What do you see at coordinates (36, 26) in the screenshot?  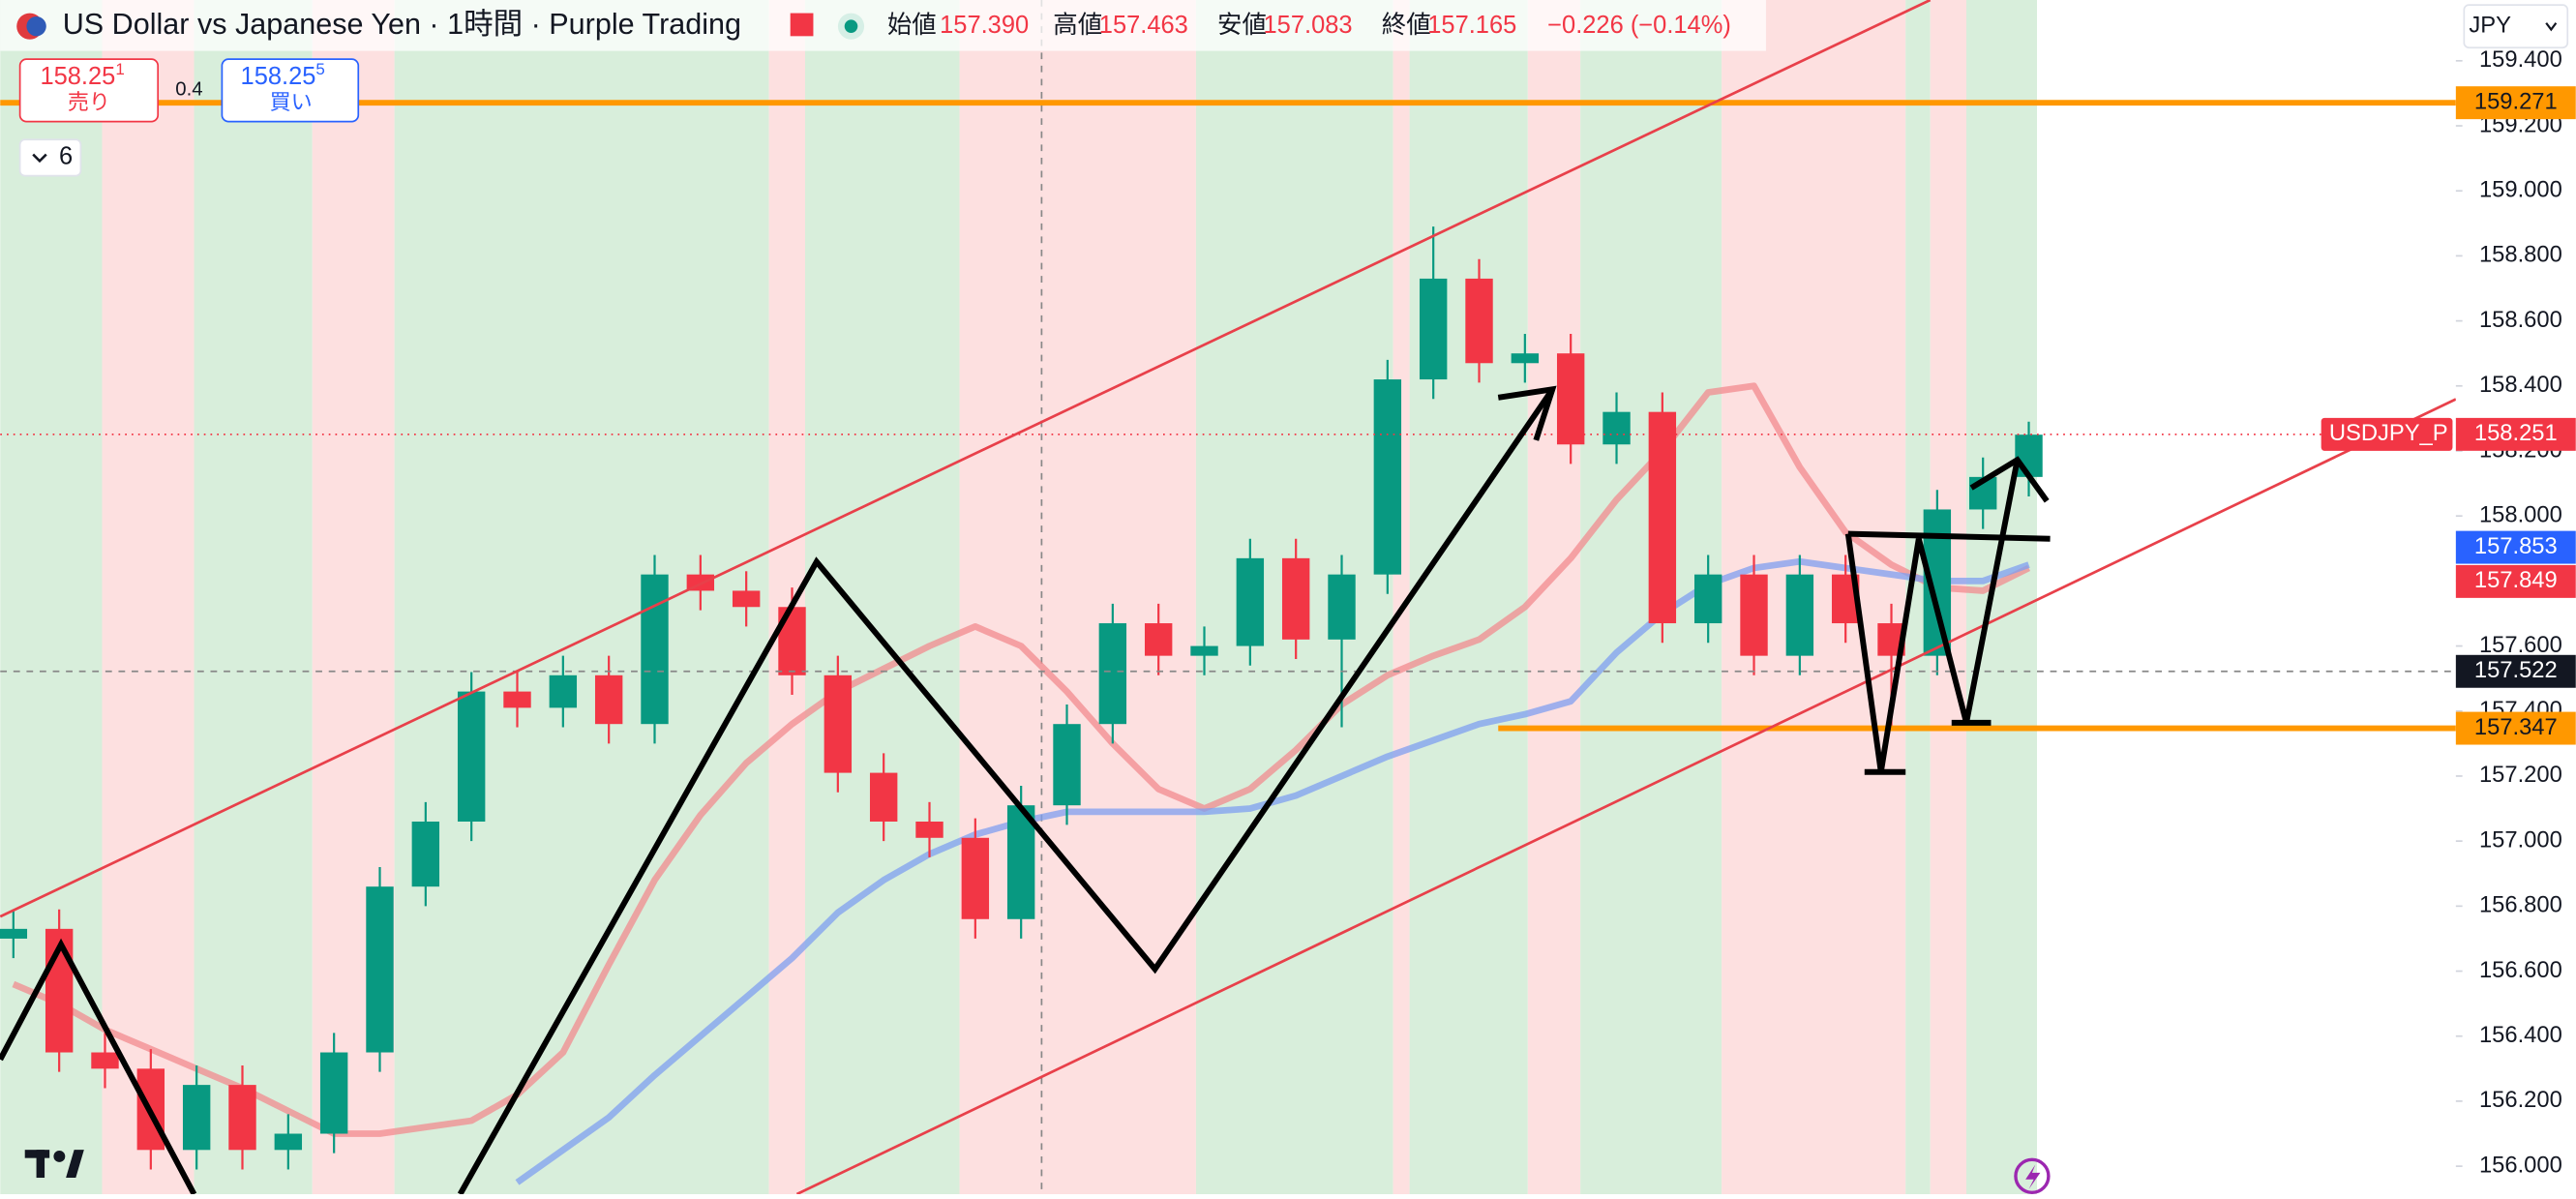 I see `symbol-icon` at bounding box center [36, 26].